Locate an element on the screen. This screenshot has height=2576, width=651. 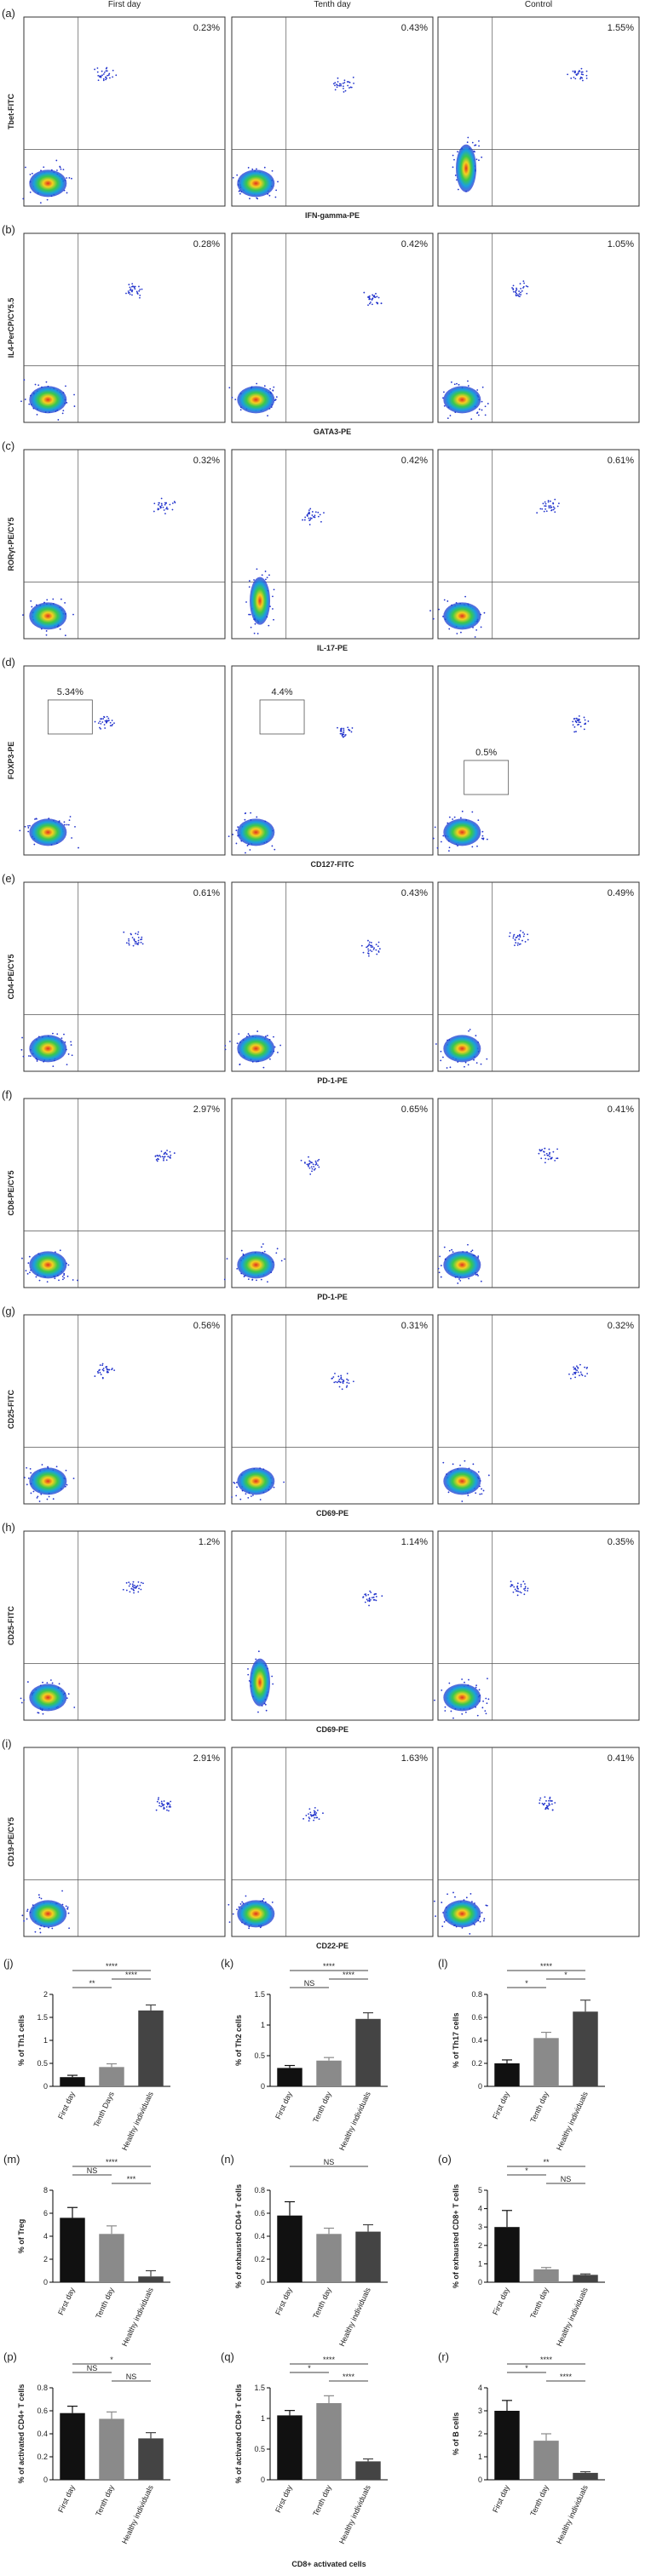
y-axis-label: CD25-FITC is located at coordinates (11, 1626).